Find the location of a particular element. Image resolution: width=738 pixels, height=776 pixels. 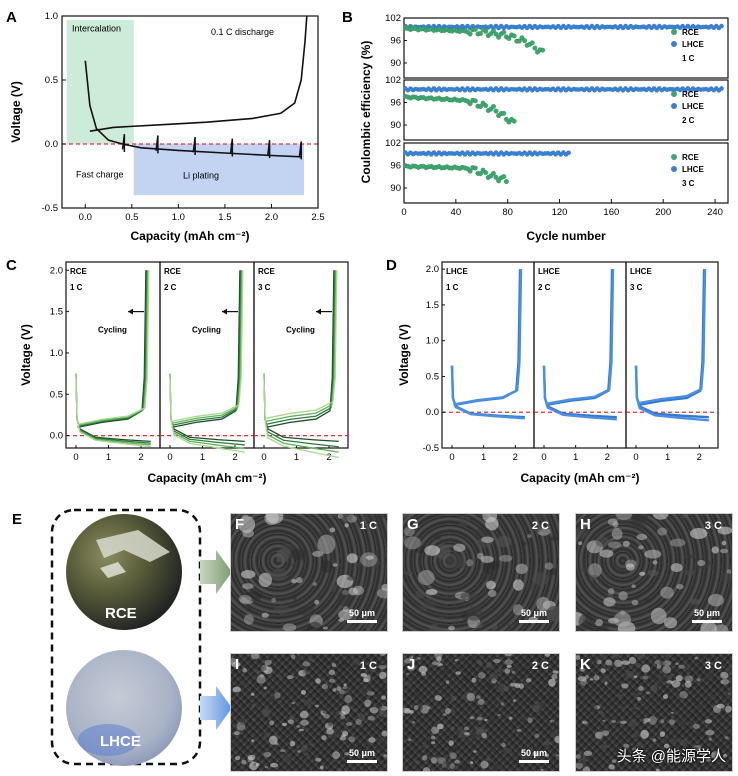

sem-panel-letter: I is located at coordinates (237, 664).